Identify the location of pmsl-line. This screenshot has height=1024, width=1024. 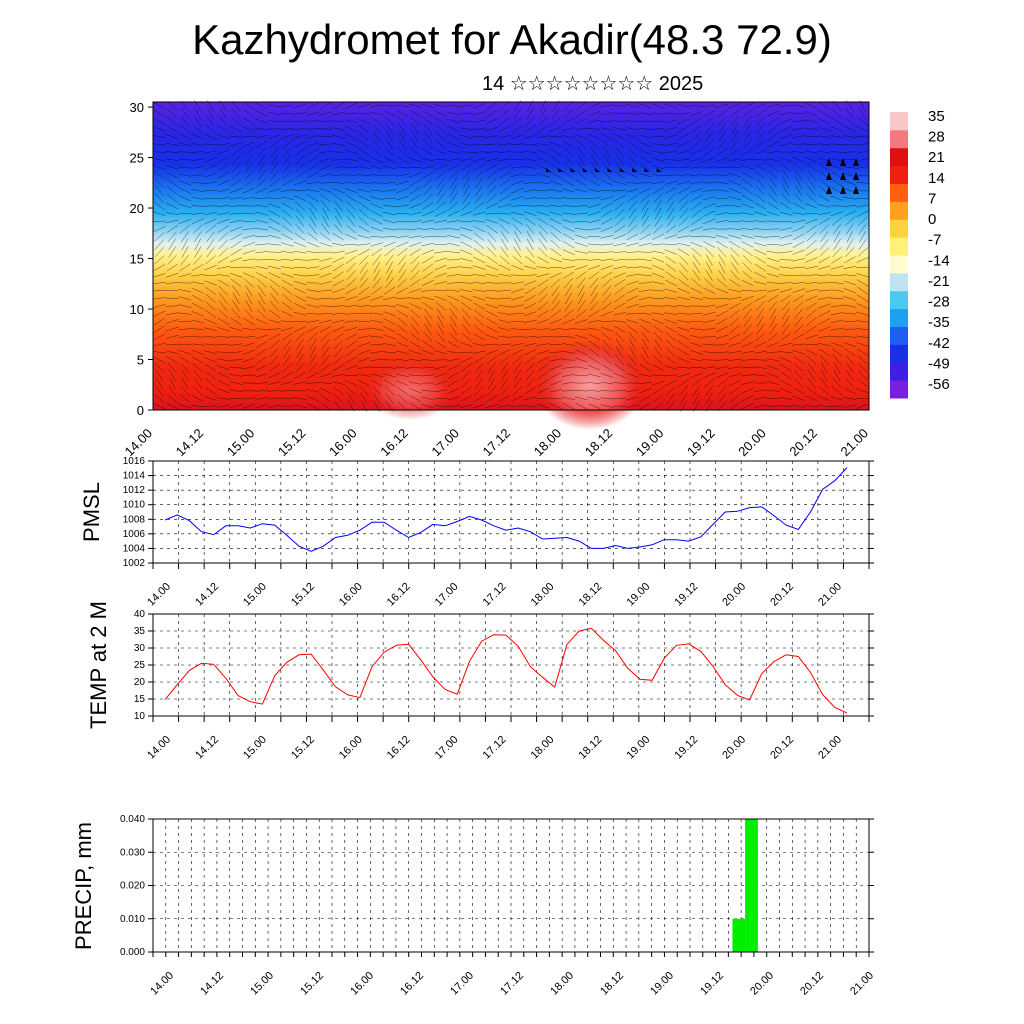
(506, 509).